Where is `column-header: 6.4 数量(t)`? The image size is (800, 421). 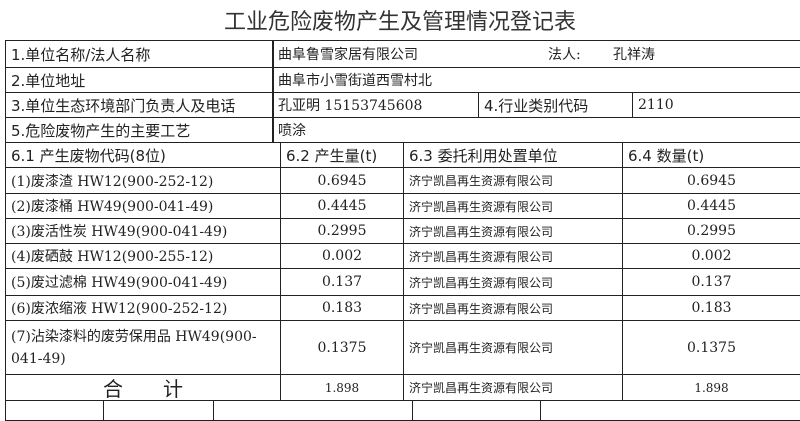 column-header: 6.4 数量(t) is located at coordinates (711, 155).